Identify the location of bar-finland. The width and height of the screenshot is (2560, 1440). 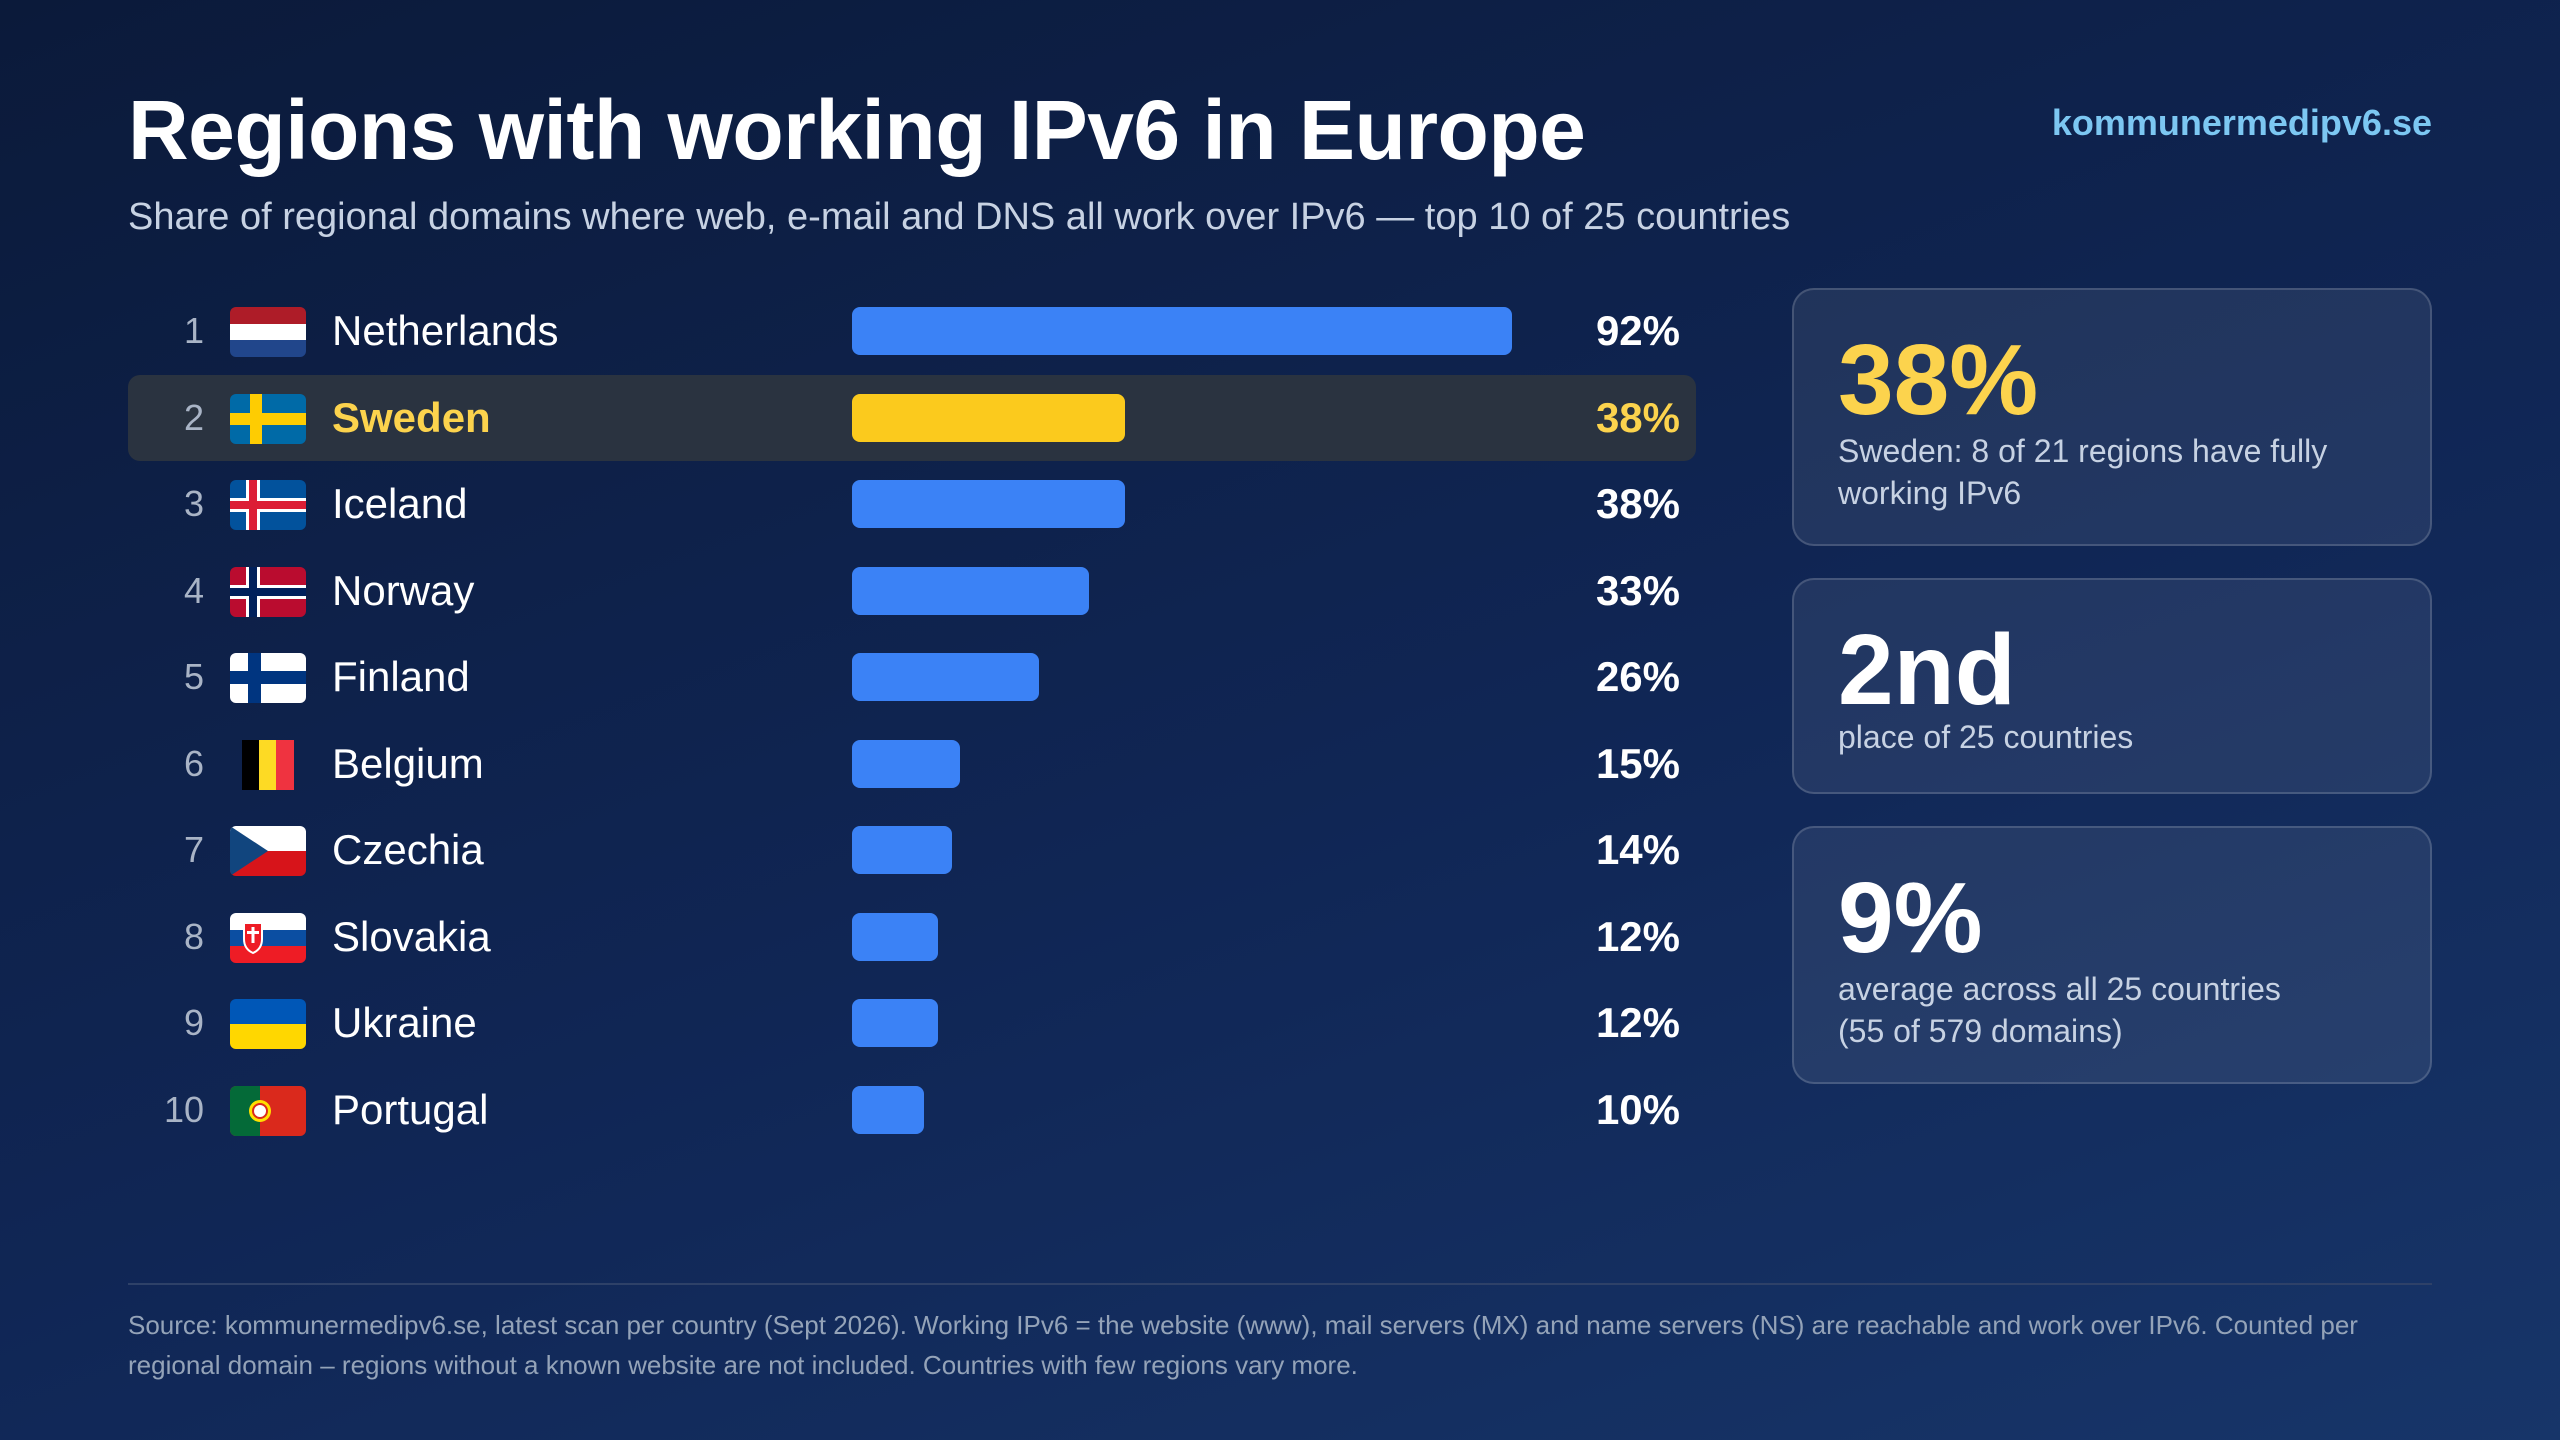
(945, 677).